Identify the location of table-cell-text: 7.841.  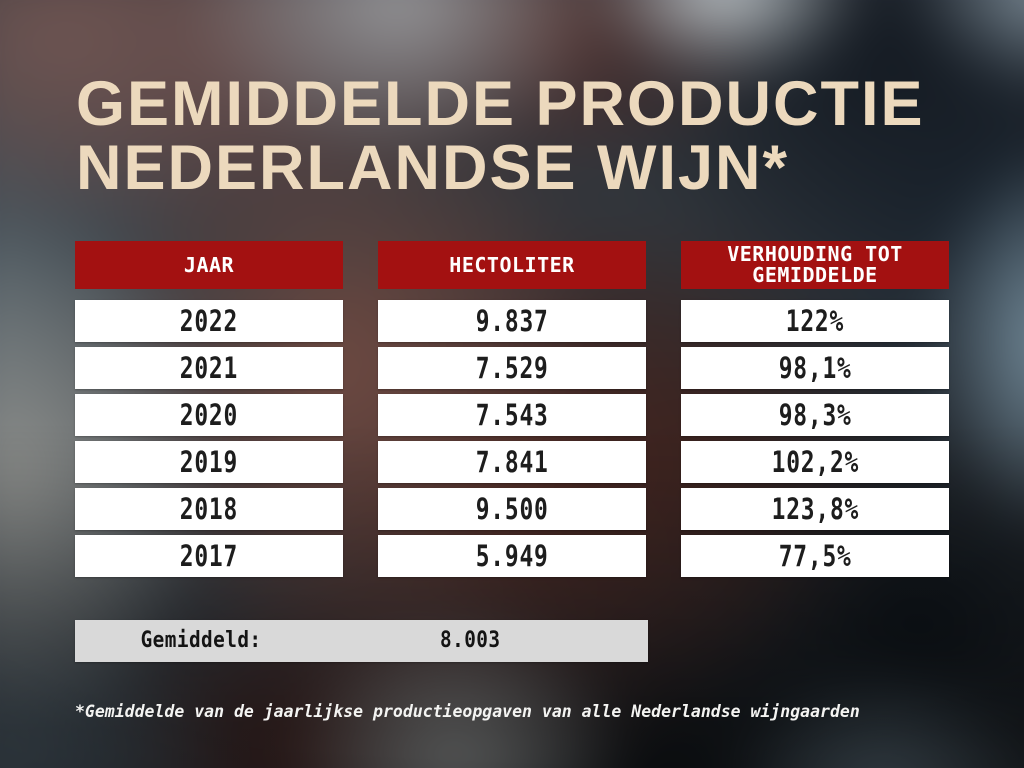
(512, 462).